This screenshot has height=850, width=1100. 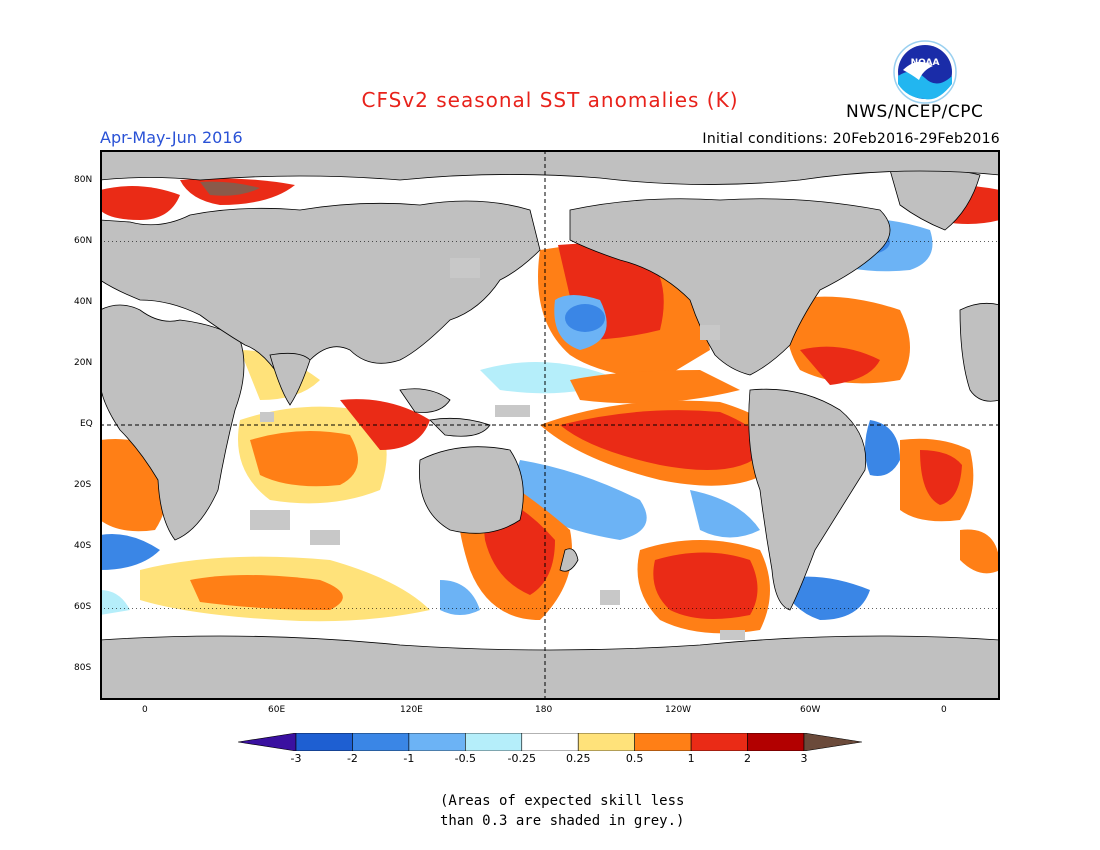 I want to click on colorbar-tick-label: 3, so click(x=804, y=758).